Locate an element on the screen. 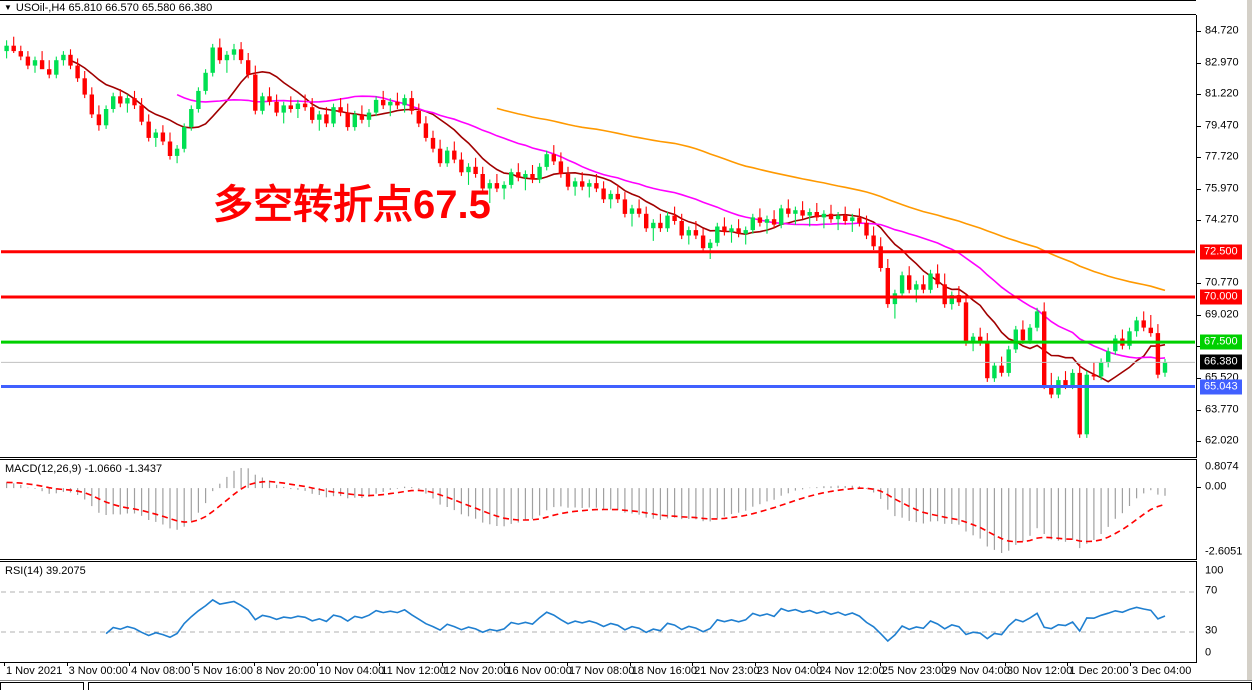 The height and width of the screenshot is (690, 1252). macd-signal-line is located at coordinates (586, 511).